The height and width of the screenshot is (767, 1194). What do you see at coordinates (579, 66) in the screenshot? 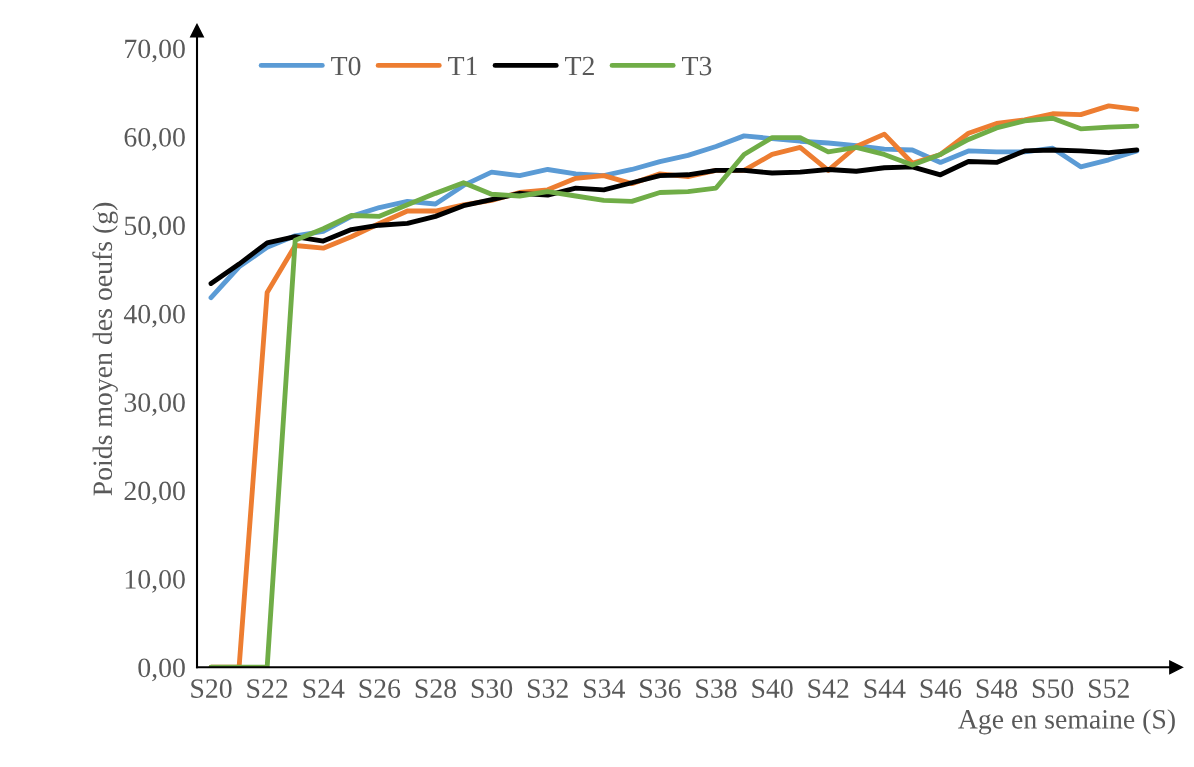
I see `legend-label: T2` at bounding box center [579, 66].